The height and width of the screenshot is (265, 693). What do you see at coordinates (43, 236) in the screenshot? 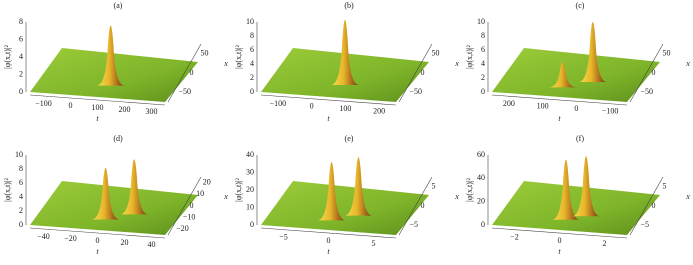
I see `t-tick-label: −40` at bounding box center [43, 236].